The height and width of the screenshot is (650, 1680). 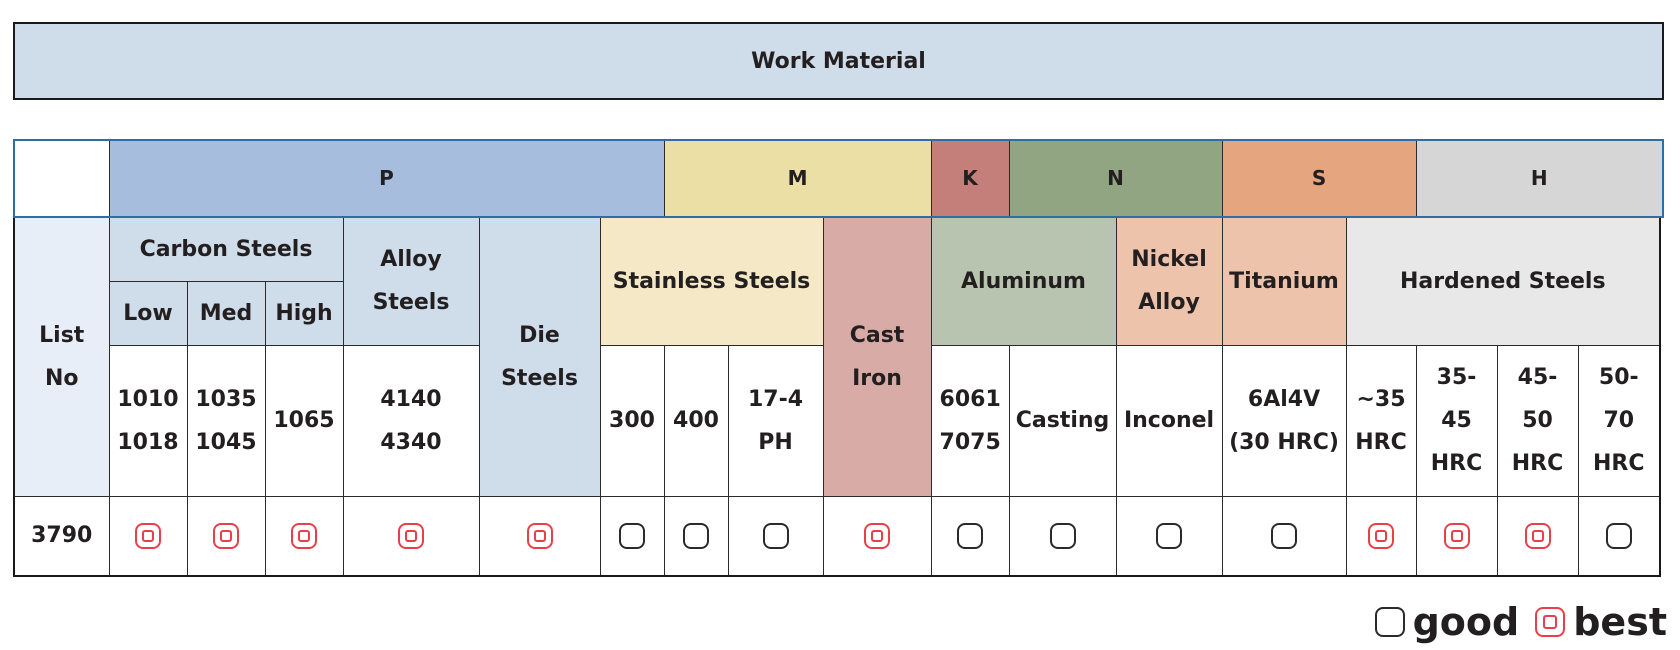 What do you see at coordinates (775, 399) in the screenshot?
I see `grade-ss174-1: 17-4` at bounding box center [775, 399].